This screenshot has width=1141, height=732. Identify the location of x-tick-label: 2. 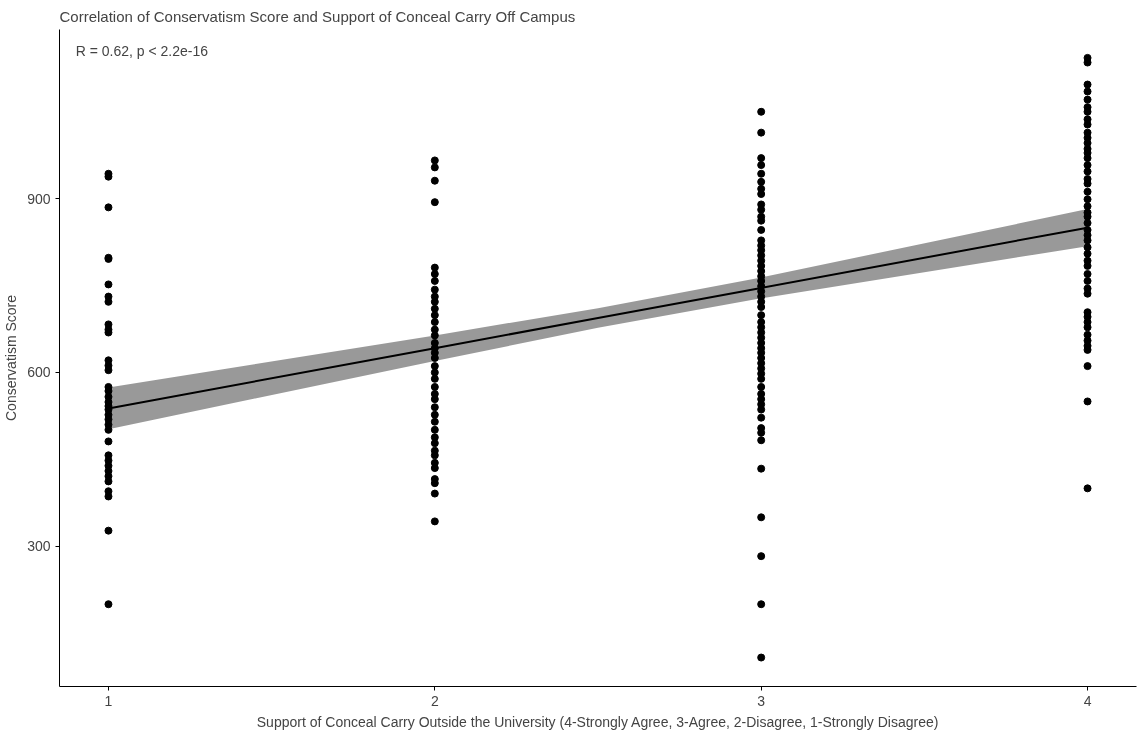
(434, 700).